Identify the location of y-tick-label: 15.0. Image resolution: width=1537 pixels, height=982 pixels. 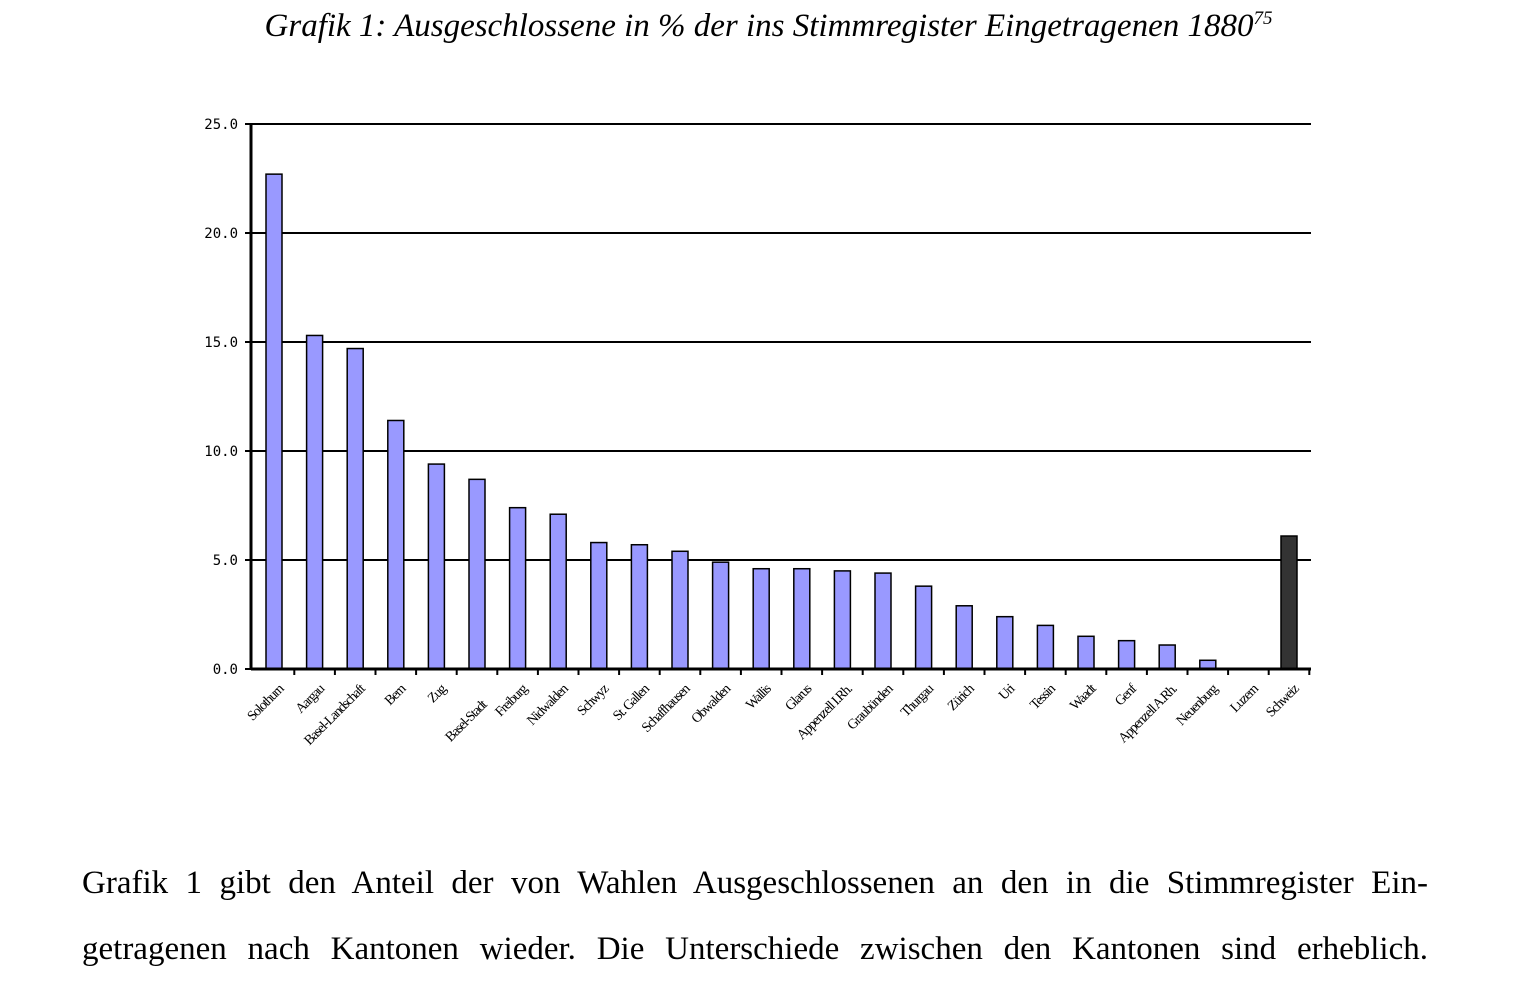
(221, 343).